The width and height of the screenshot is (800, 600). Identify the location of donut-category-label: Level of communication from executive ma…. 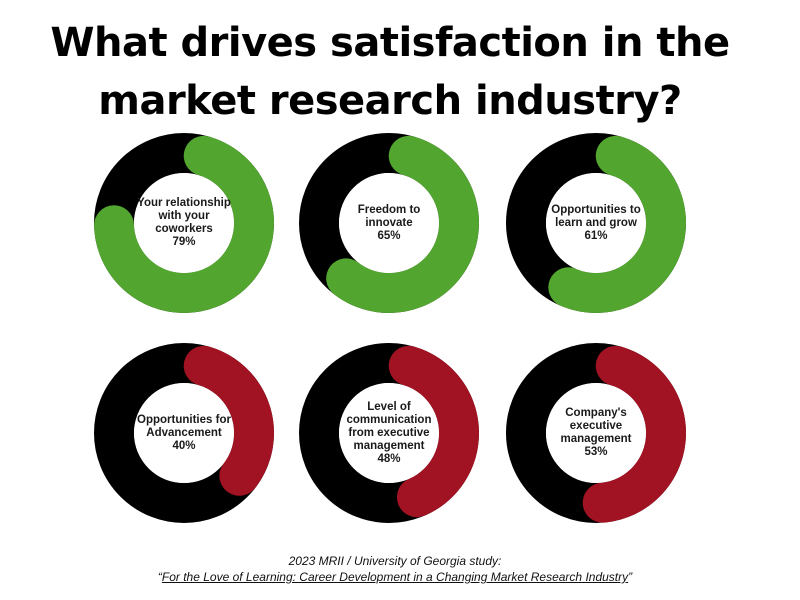
(389, 426).